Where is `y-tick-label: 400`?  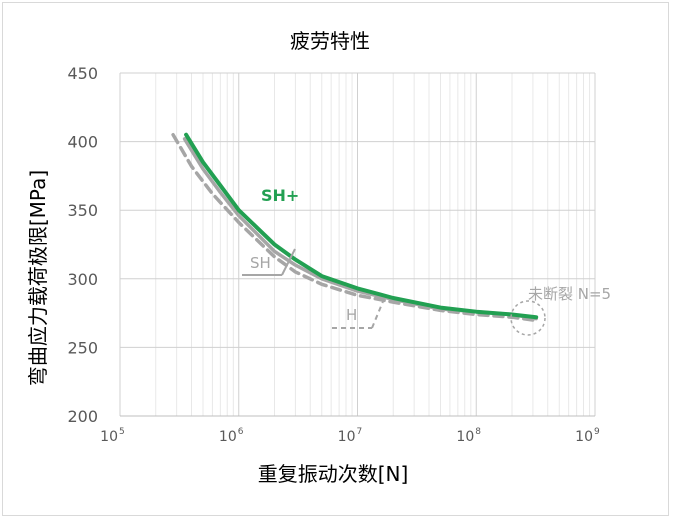
y-tick-label: 400 is located at coordinates (82, 142).